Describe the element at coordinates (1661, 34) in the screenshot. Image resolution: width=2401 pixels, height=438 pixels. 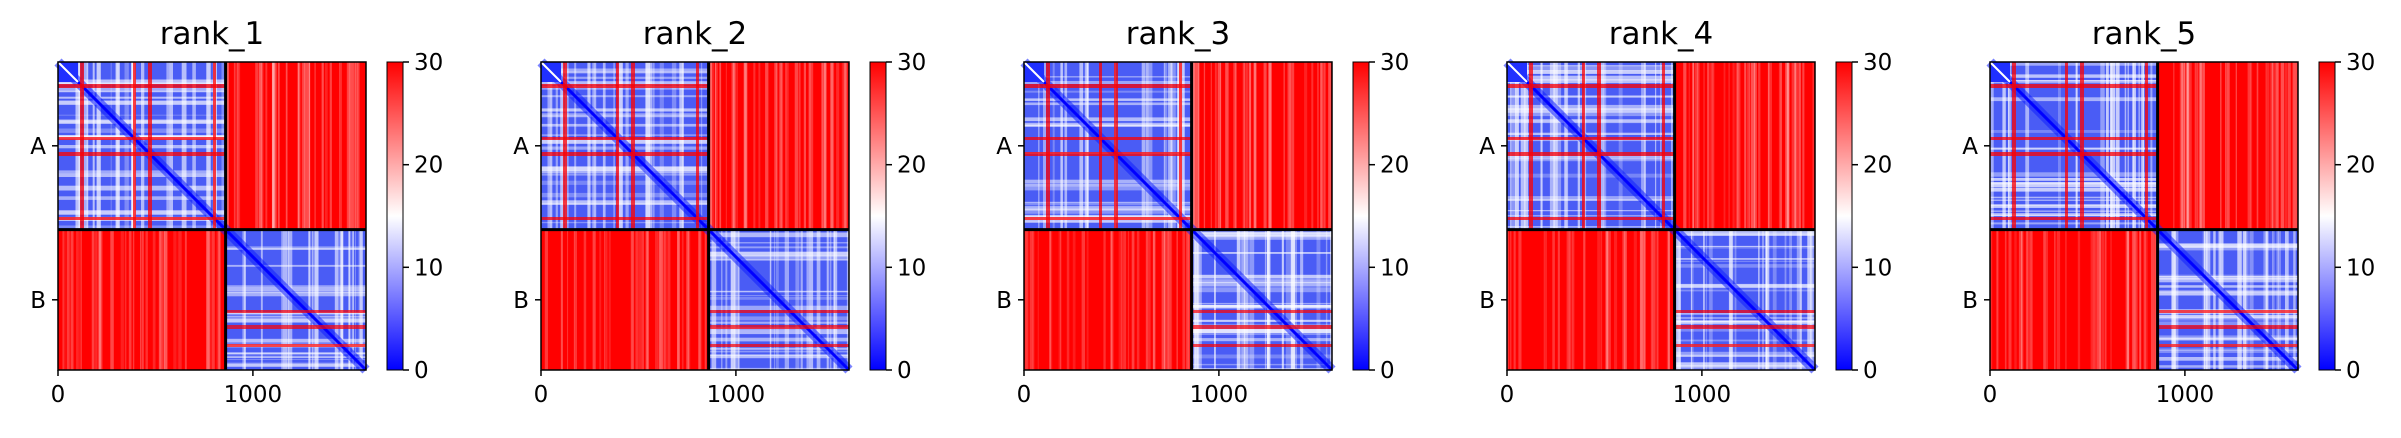
I see `panel-title: rank_4` at that location.